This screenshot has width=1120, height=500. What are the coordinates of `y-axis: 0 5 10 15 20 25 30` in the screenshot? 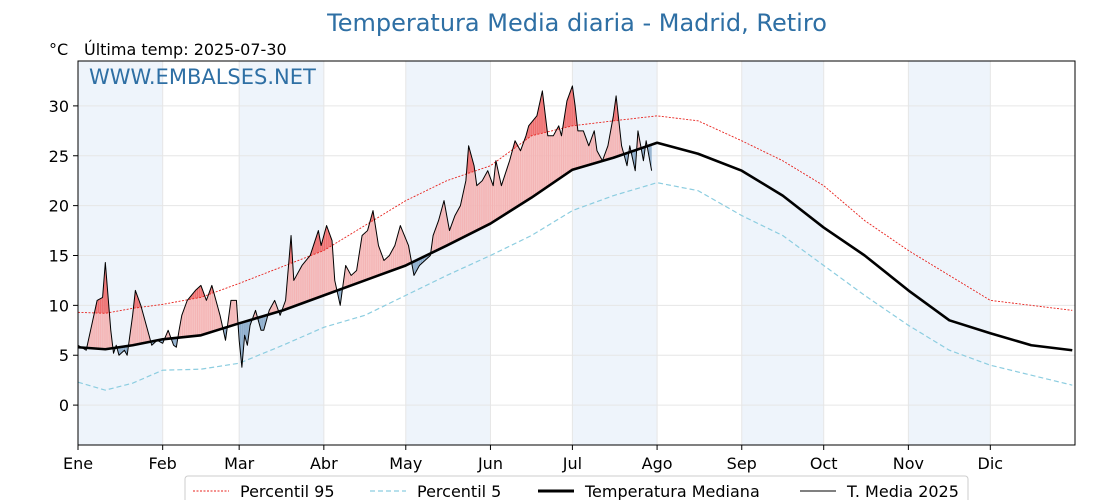 It's located at (63, 256).